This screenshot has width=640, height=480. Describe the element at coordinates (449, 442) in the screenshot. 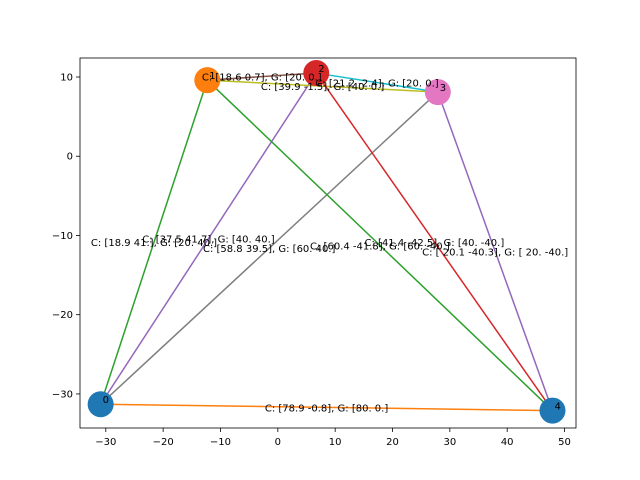

I see `x-tick-label: 30` at that location.